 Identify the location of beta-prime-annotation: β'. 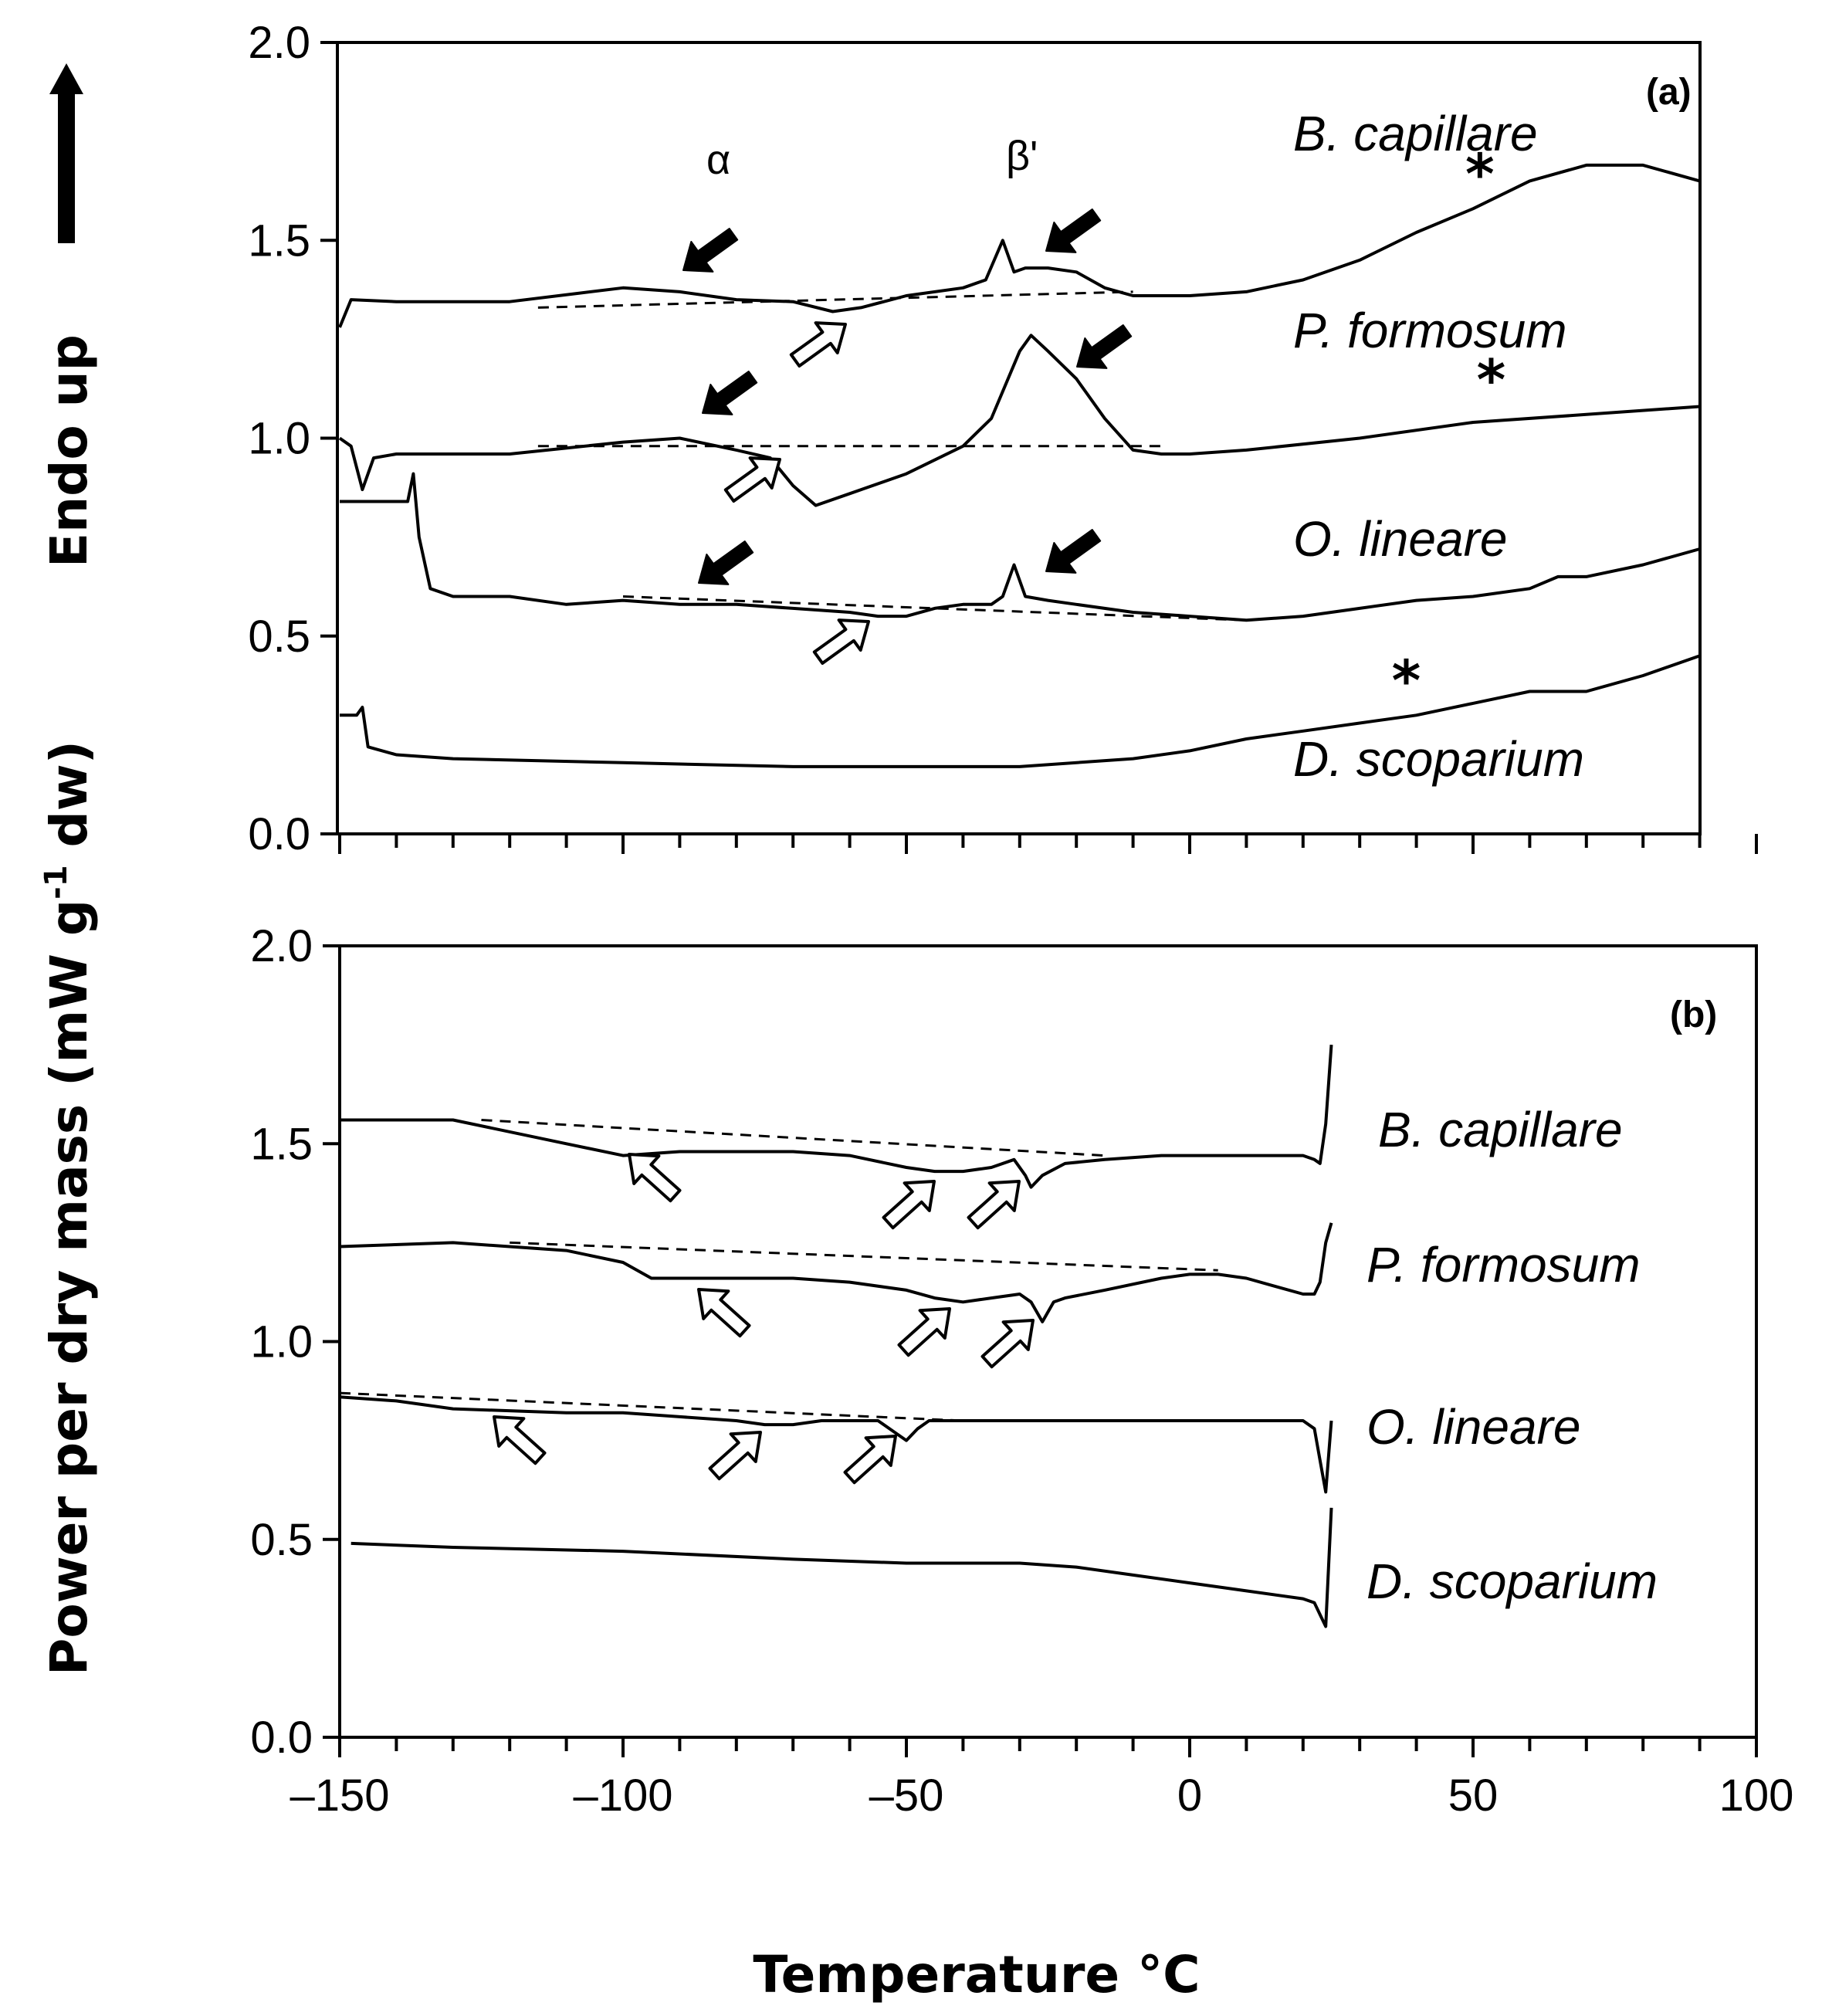
(1022, 156).